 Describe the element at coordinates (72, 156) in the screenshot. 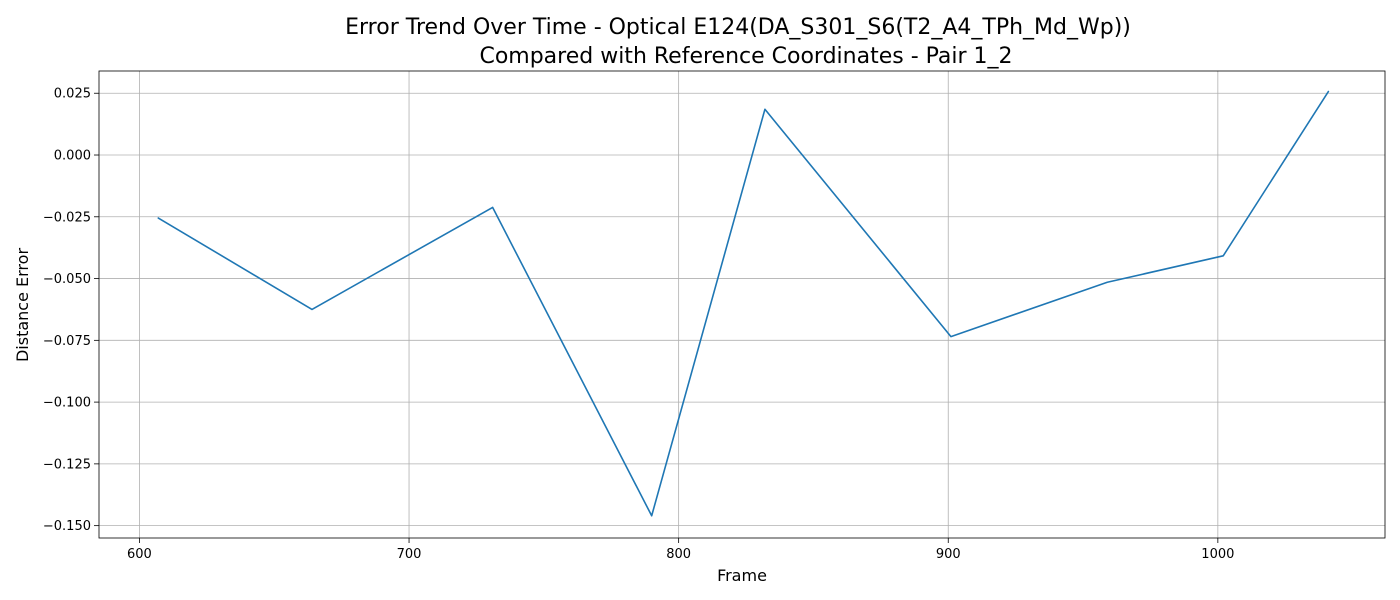

I see `y-tick-label: 0.000` at that location.